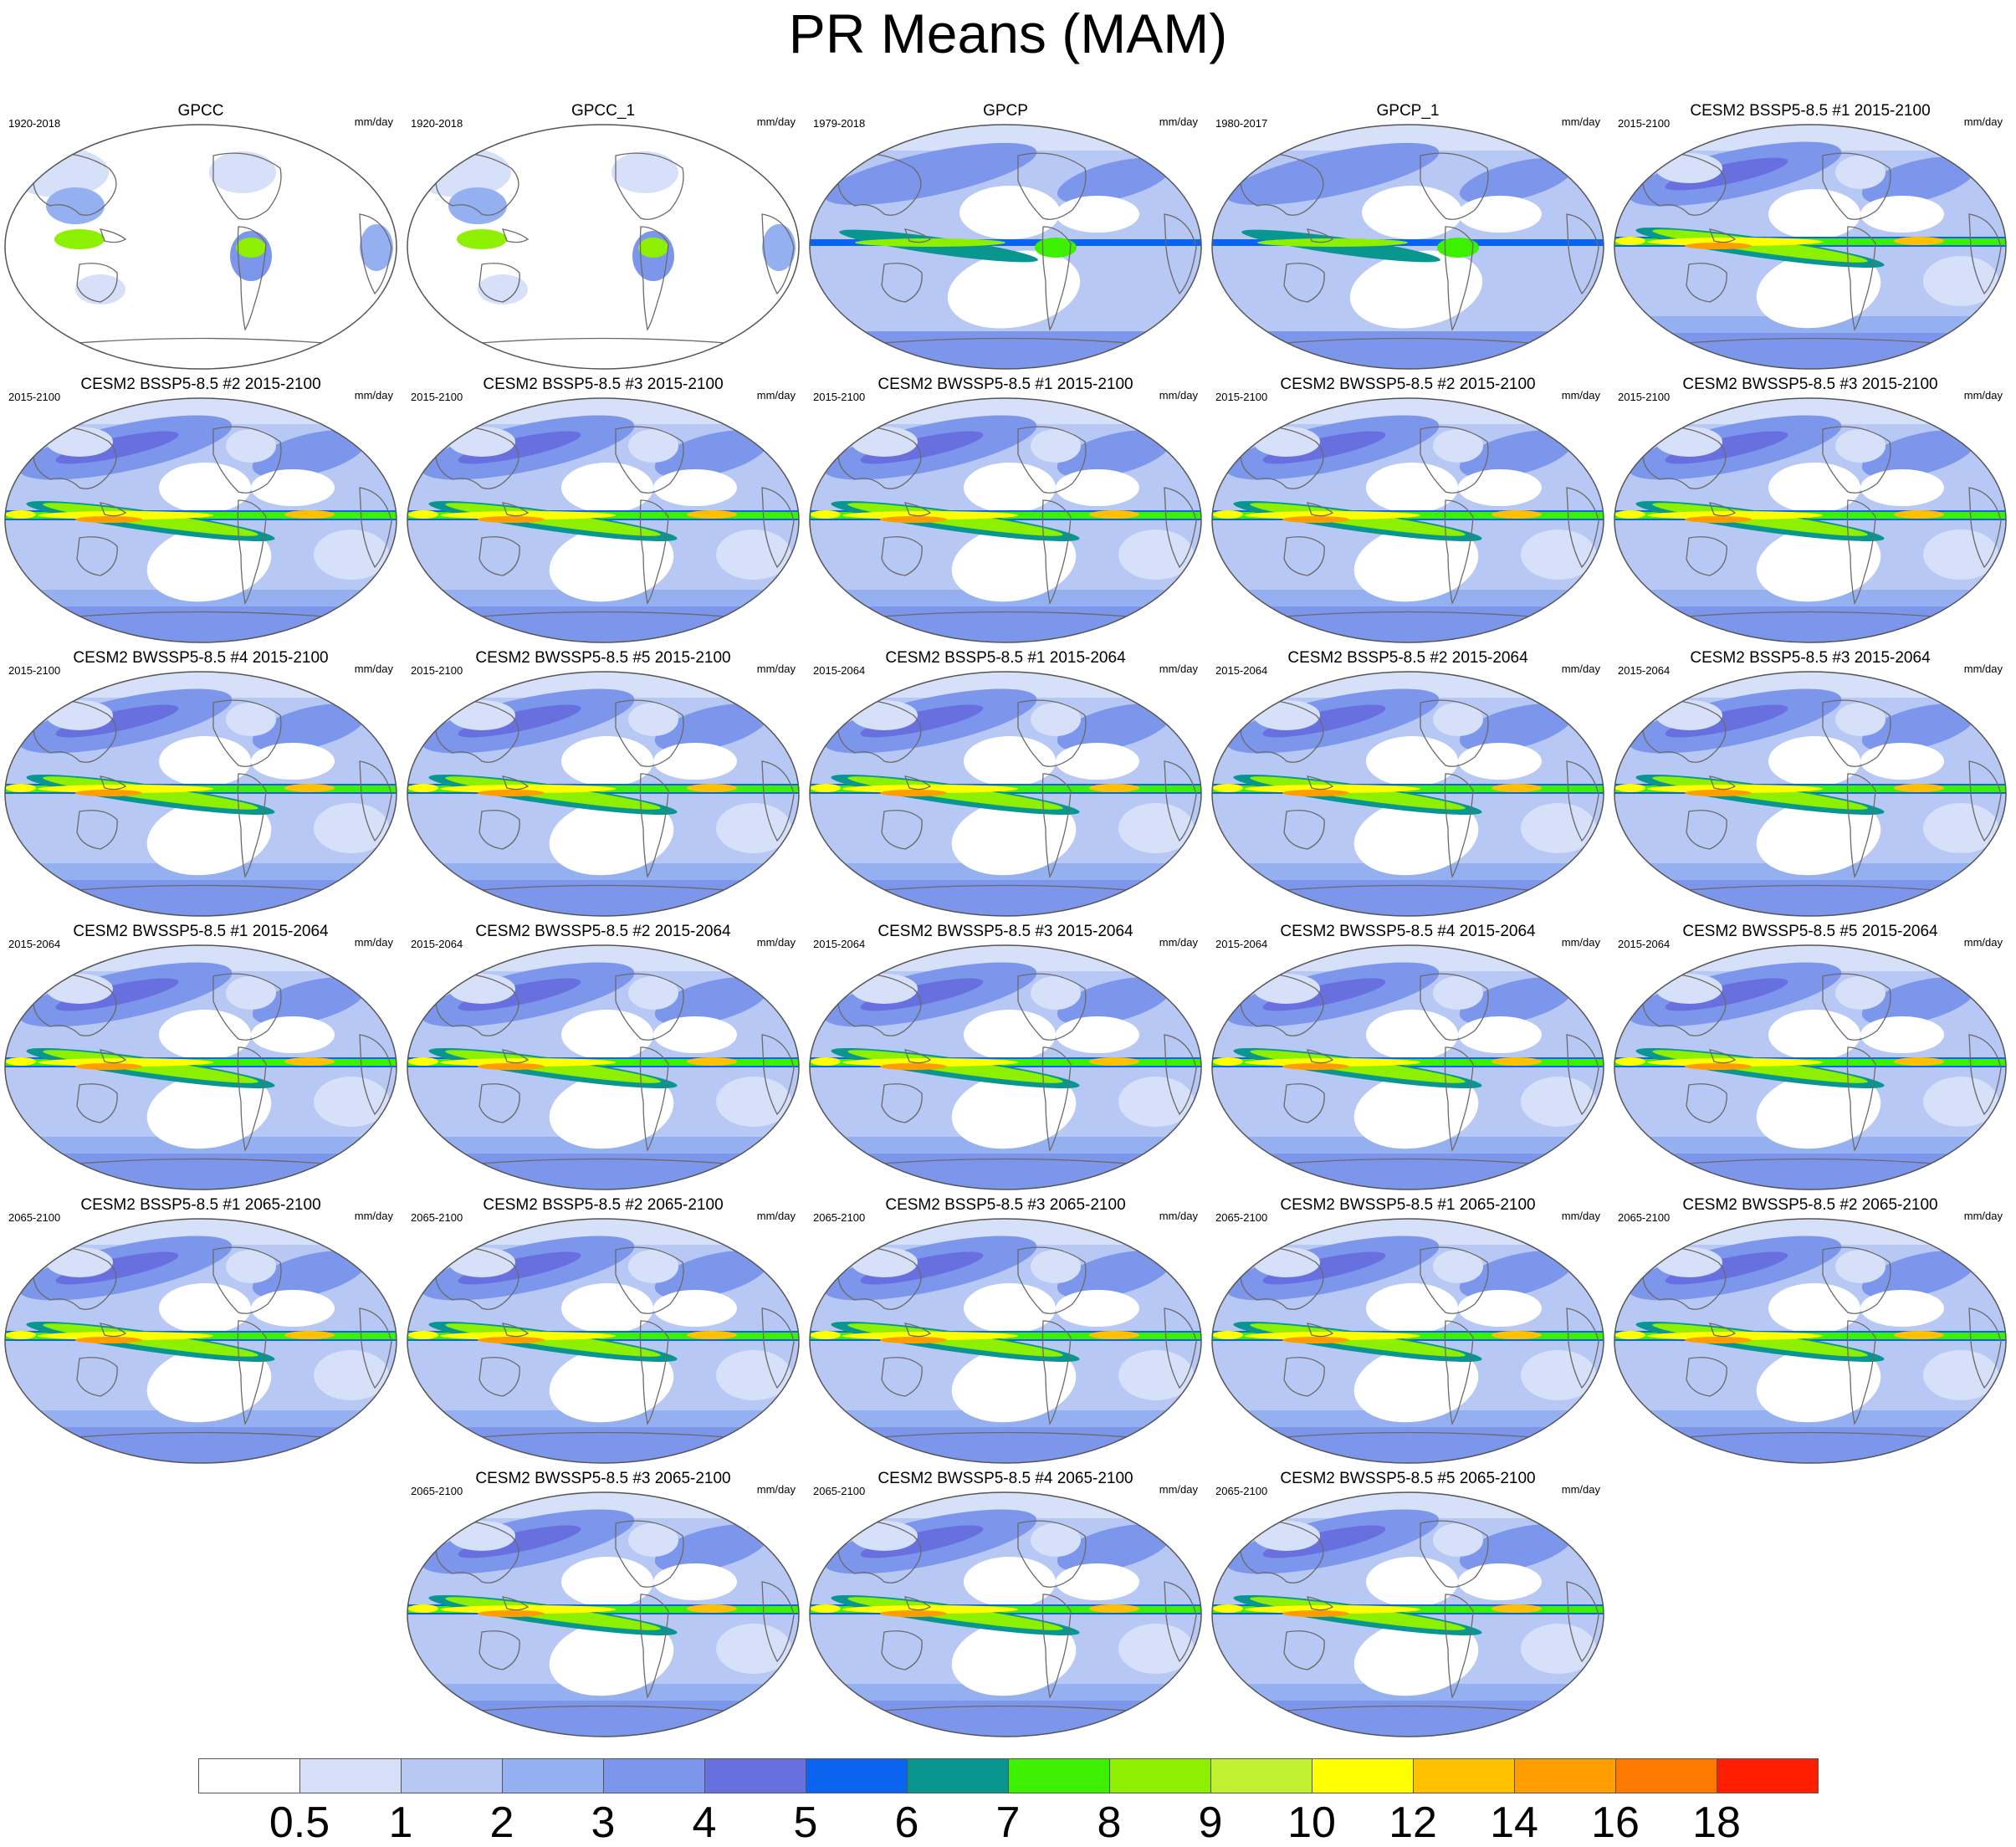  Describe the element at coordinates (1408, 1205) in the screenshot. I see `panel-title: CESM2 BWSSP5-8.5 #1 2065-2100` at that location.